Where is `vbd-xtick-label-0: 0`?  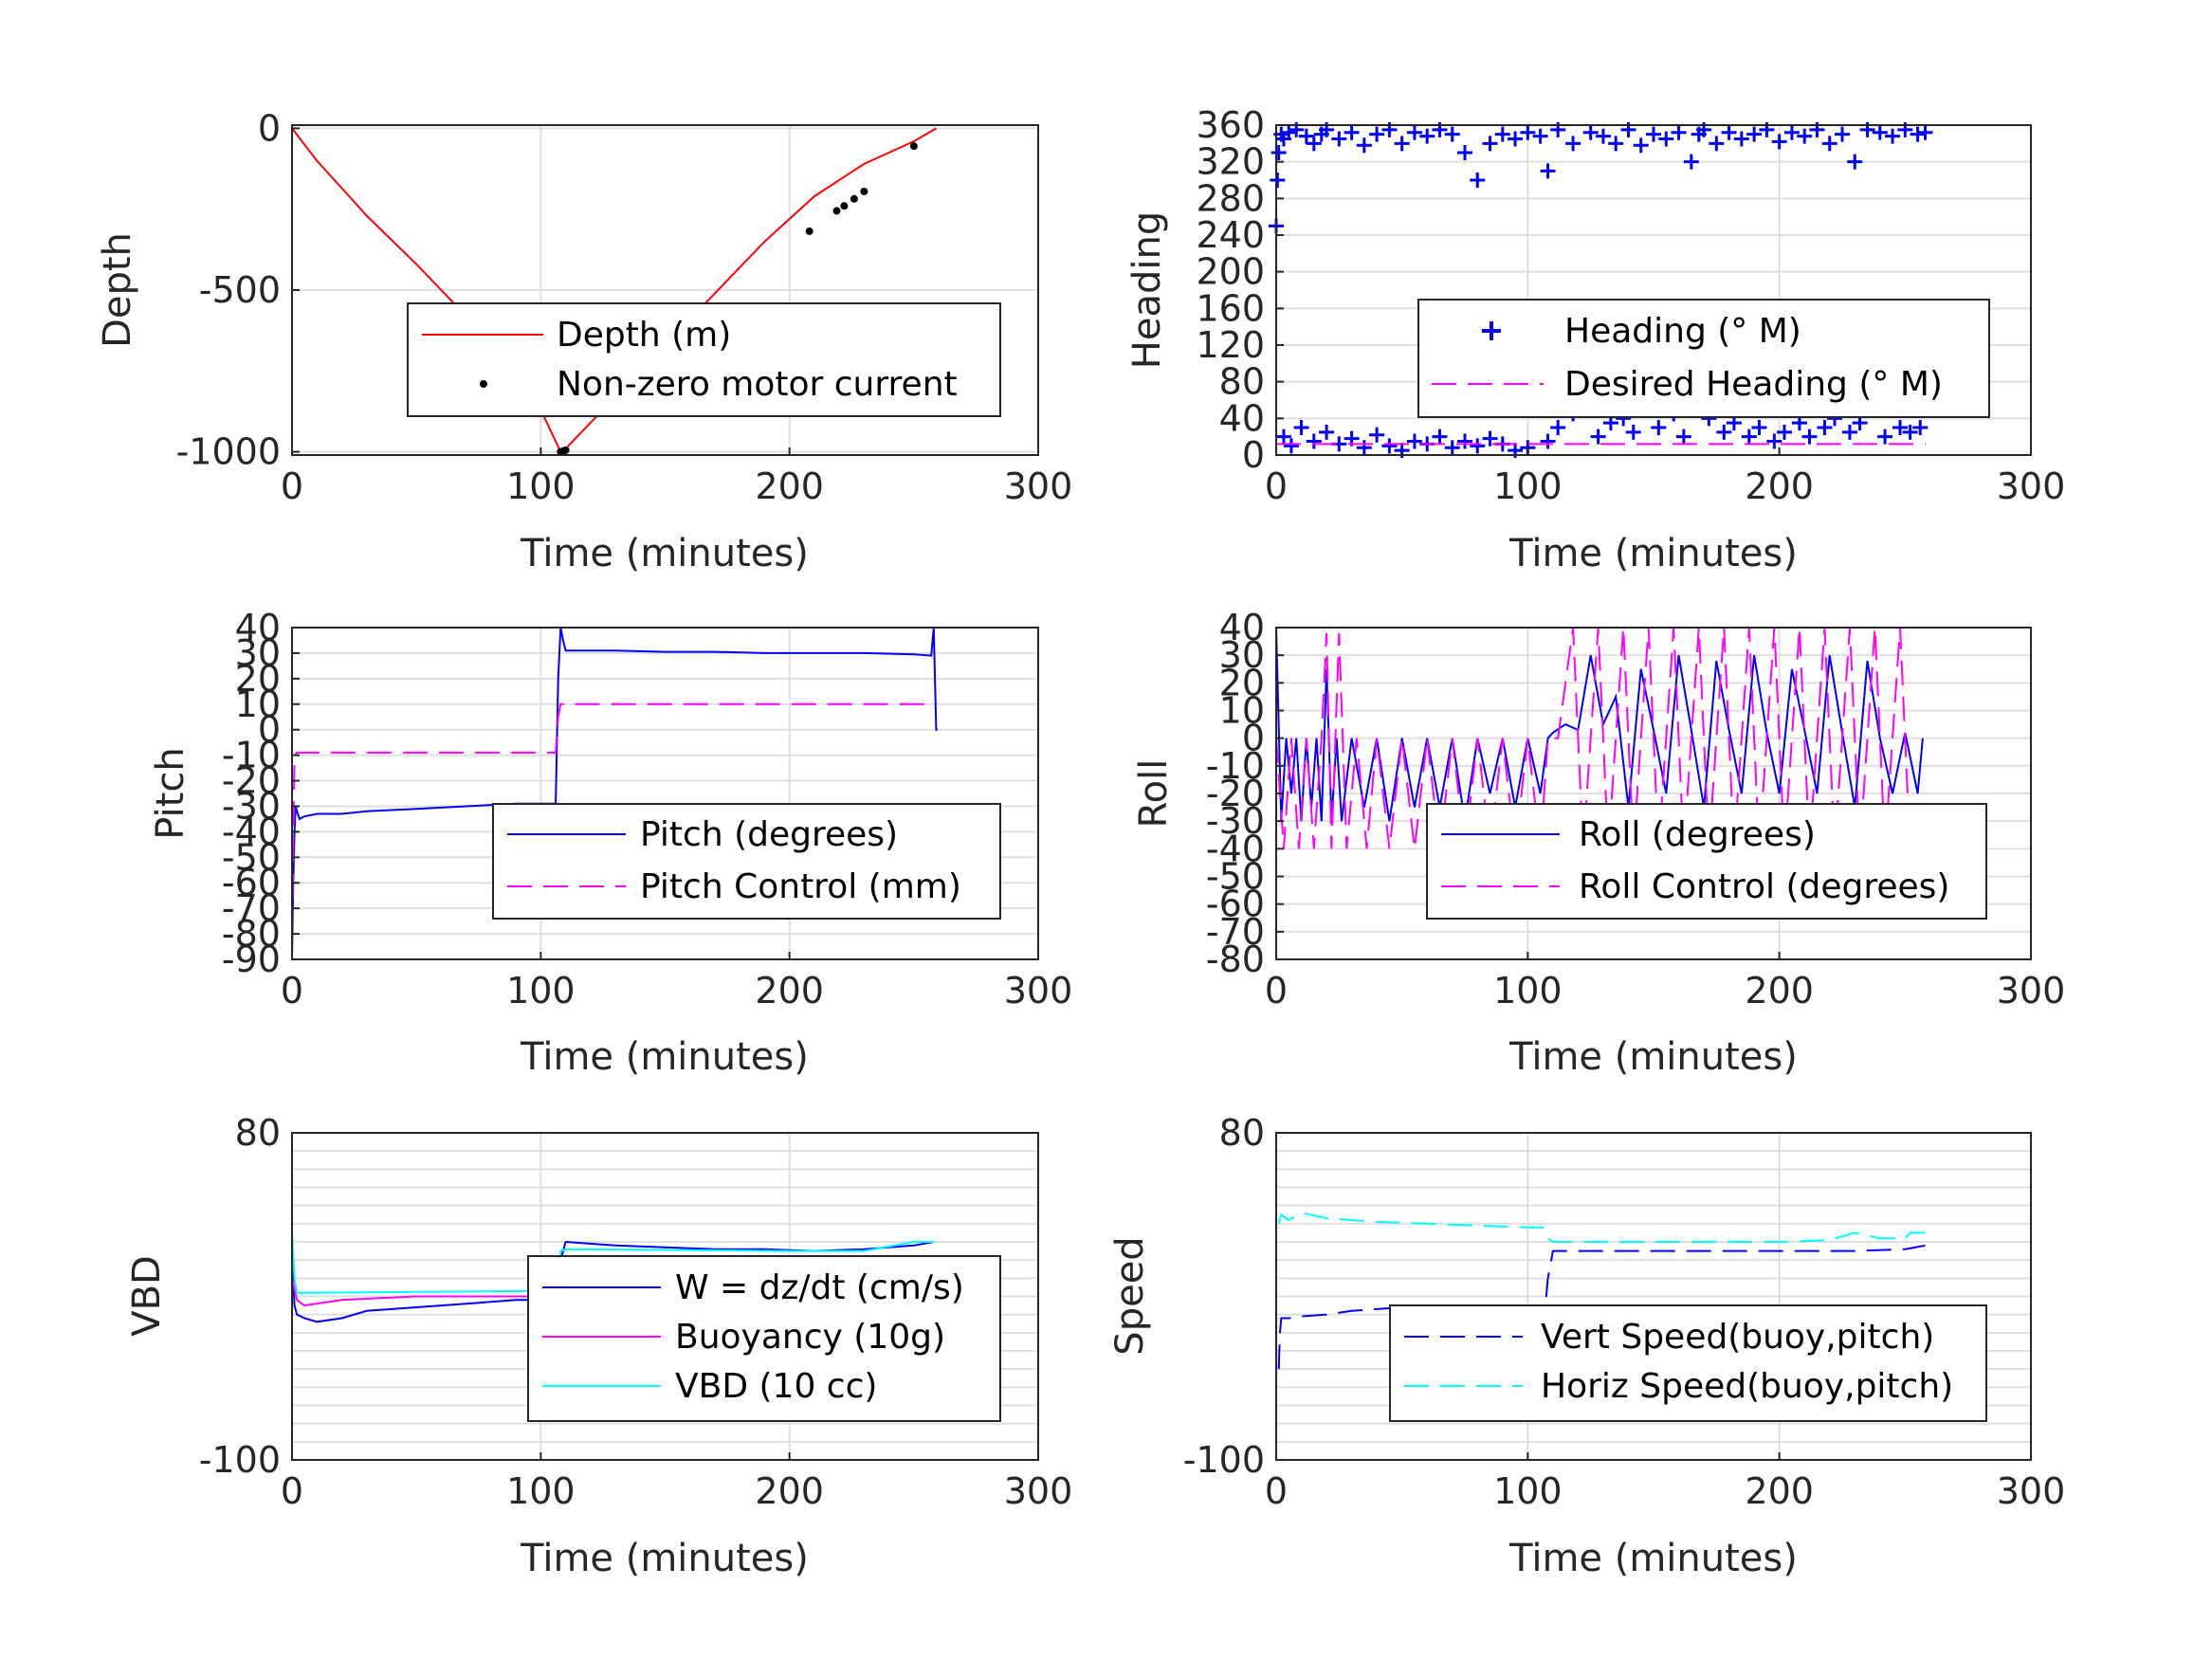
vbd-xtick-label-0: 0 is located at coordinates (292, 1491).